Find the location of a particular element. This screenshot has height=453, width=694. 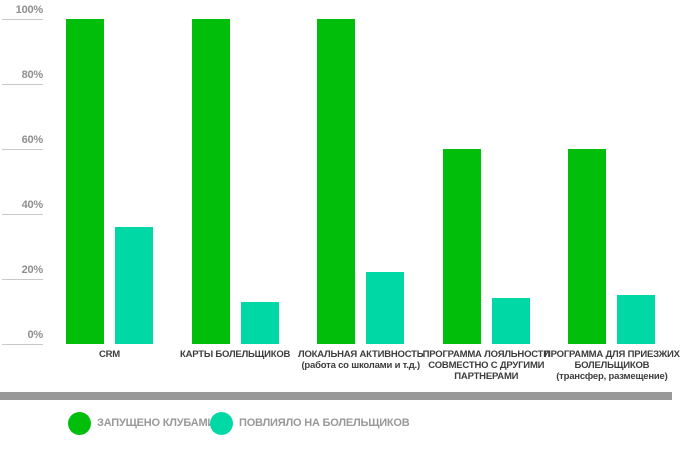

bar-launched-local-activity is located at coordinates (336, 181).